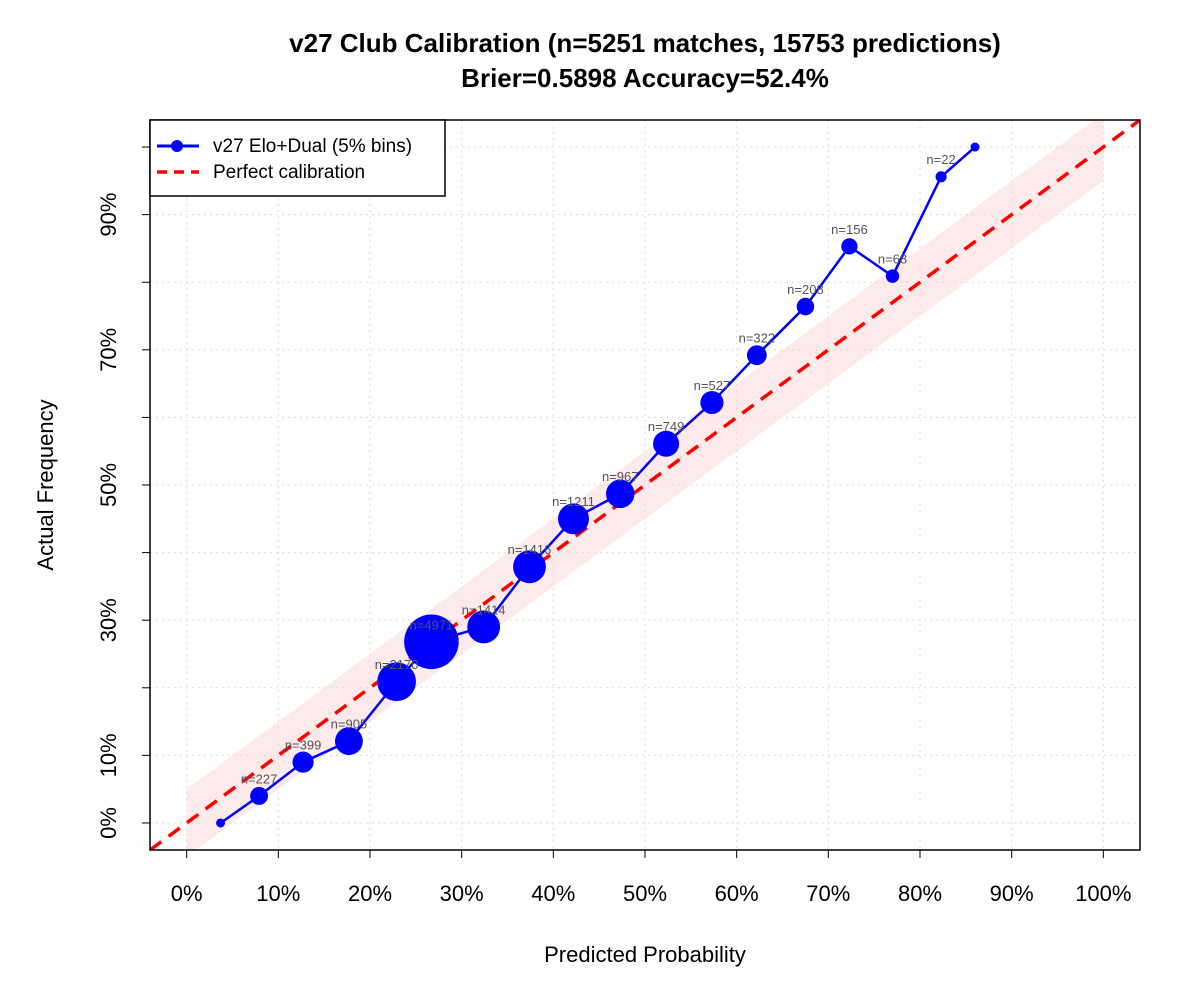  What do you see at coordinates (620, 476) in the screenshot?
I see `data-label: n=967` at bounding box center [620, 476].